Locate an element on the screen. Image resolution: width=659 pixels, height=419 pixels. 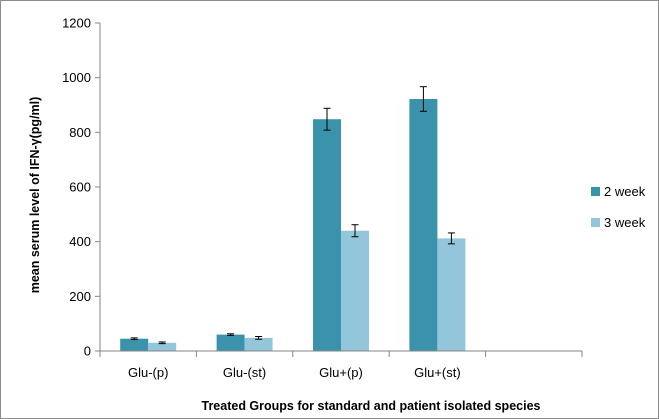
y-tick-label: 800 is located at coordinates (80, 132).